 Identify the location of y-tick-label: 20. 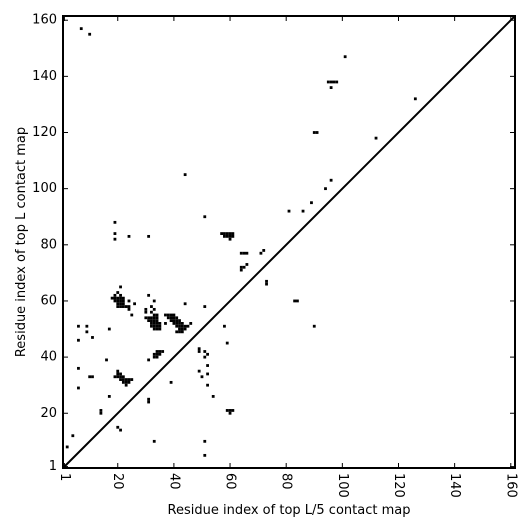
(48, 413).